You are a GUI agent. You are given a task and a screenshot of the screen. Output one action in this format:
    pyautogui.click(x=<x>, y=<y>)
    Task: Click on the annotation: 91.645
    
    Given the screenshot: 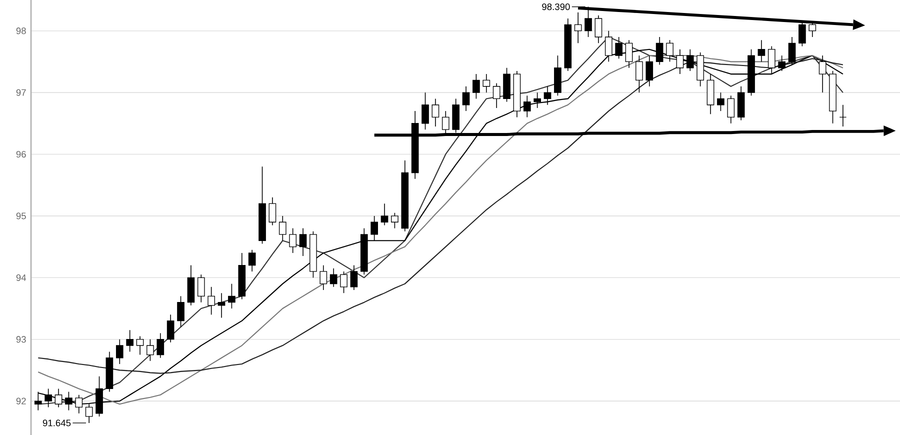 What is the action you would take?
    pyautogui.click(x=56, y=423)
    